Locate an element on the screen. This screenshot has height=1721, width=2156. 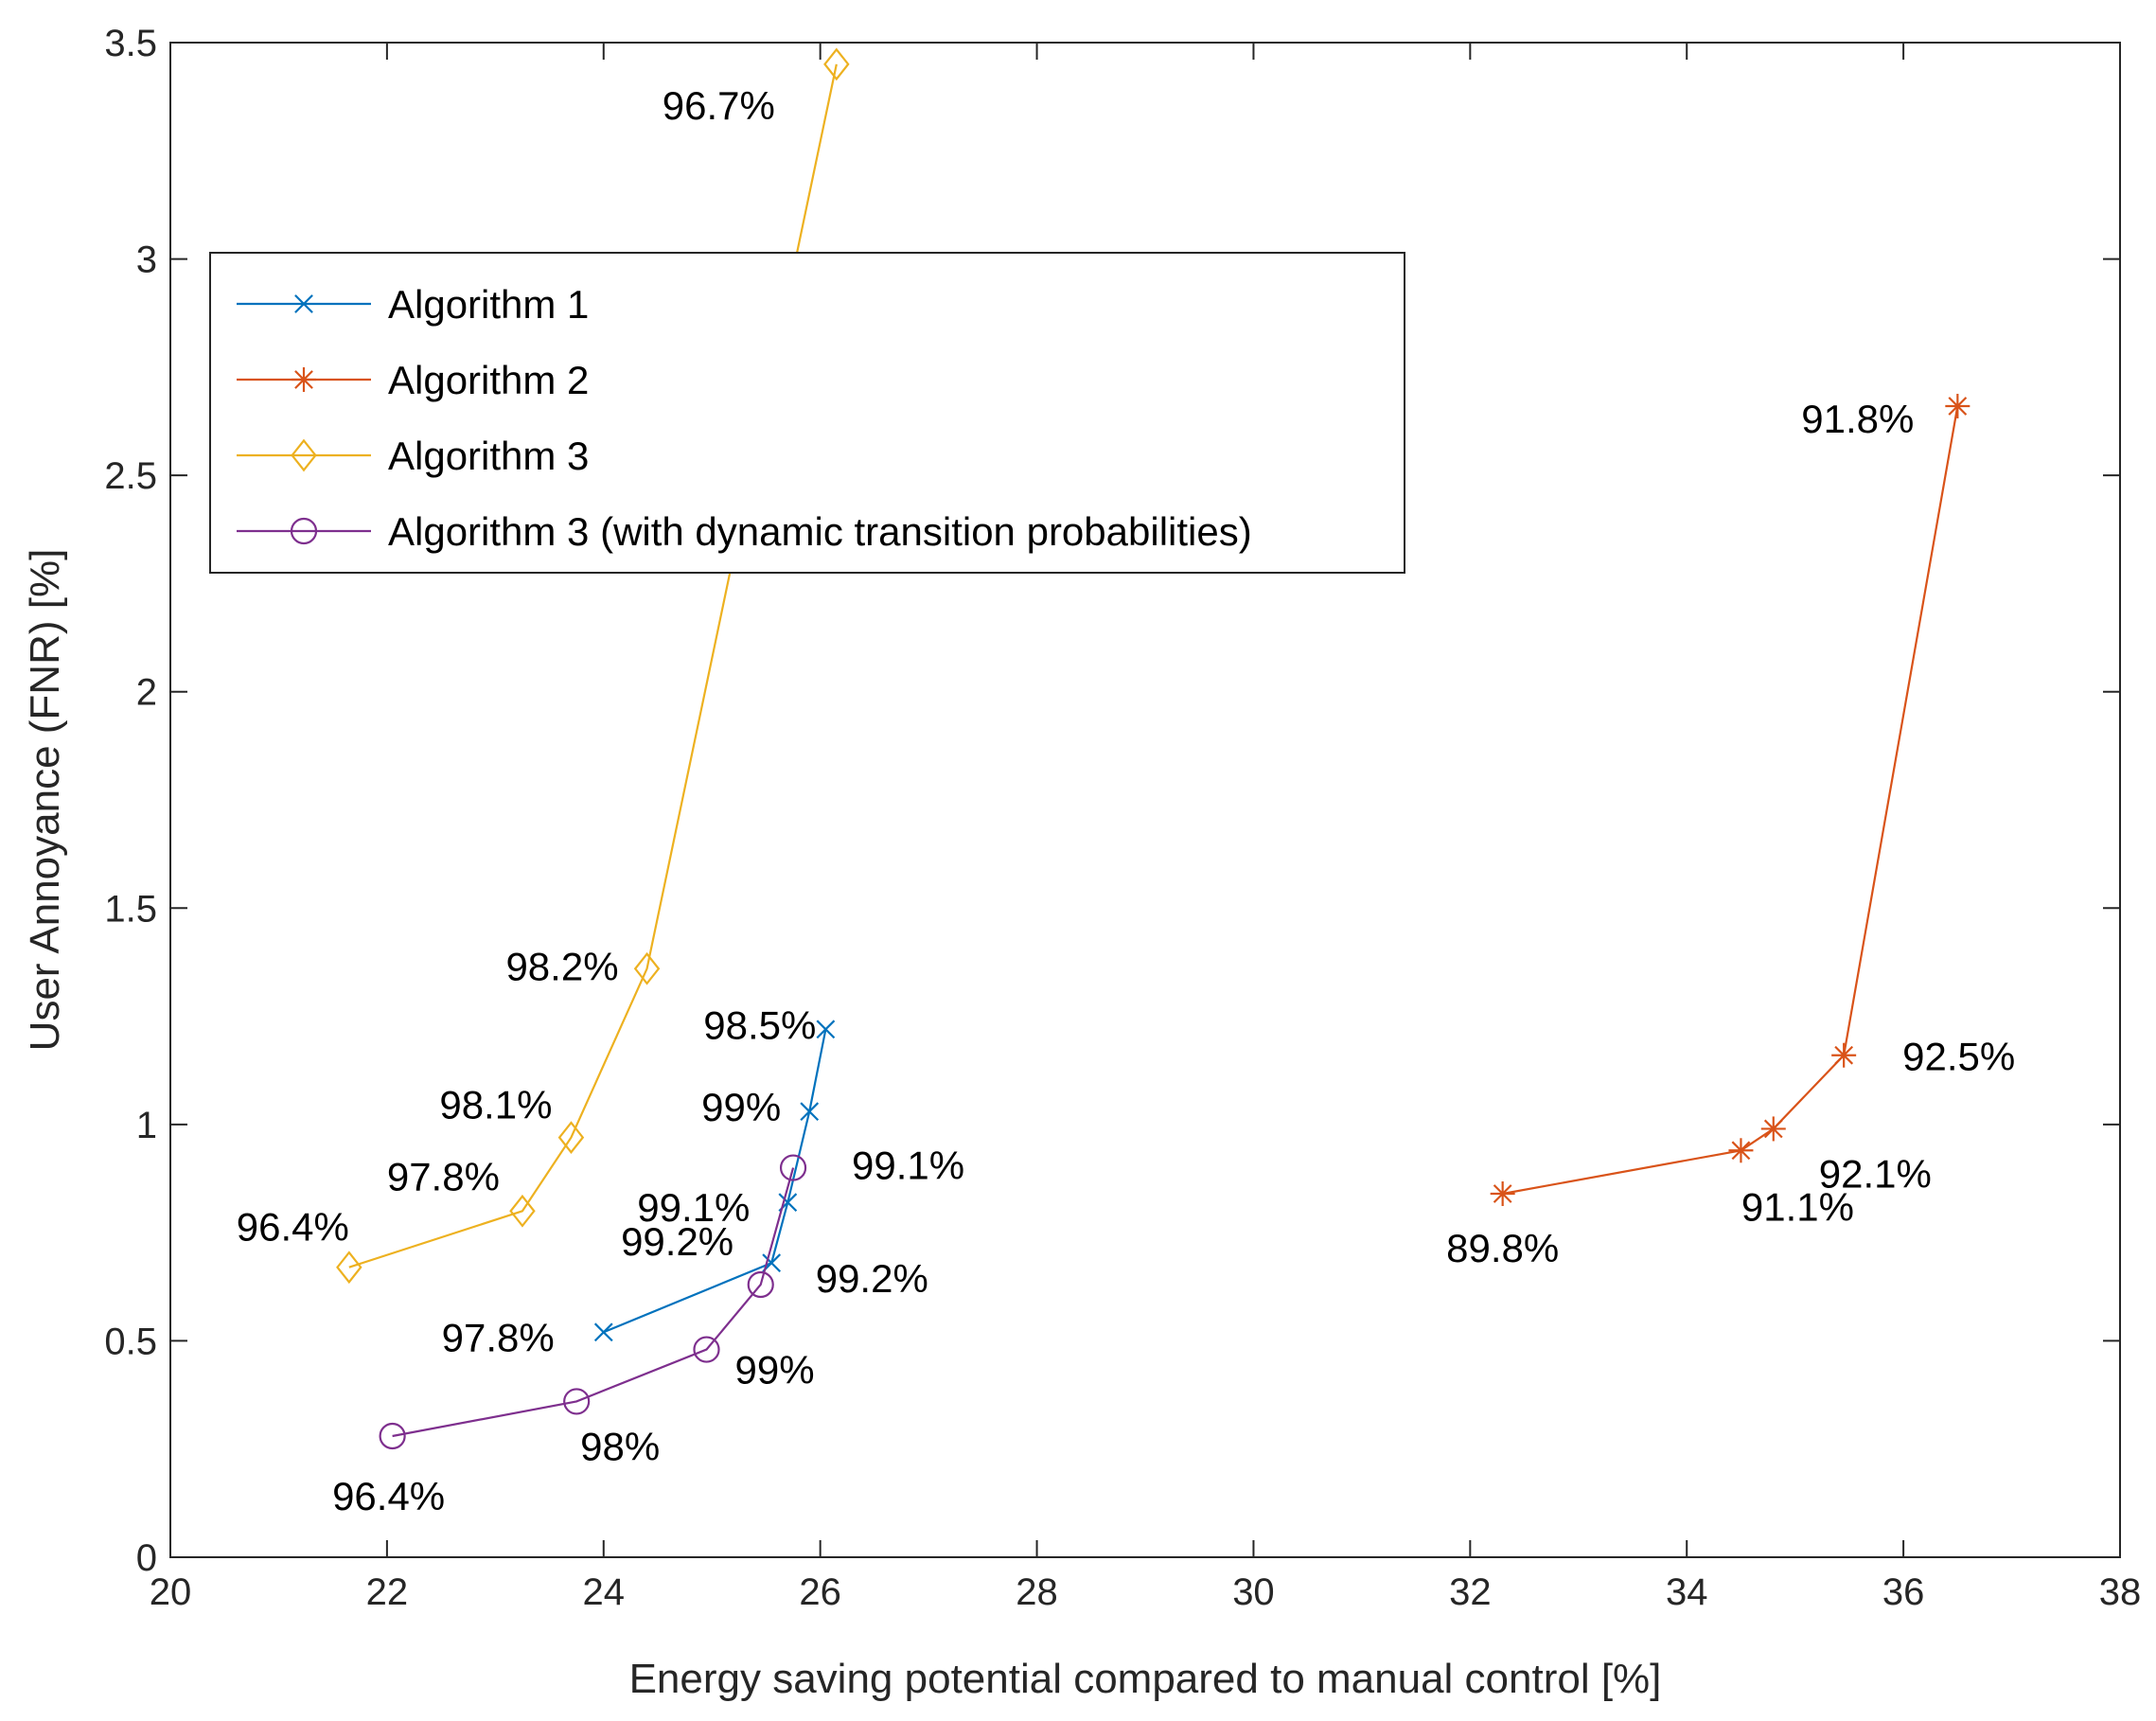
y-tick-label: 2 is located at coordinates (146, 693).